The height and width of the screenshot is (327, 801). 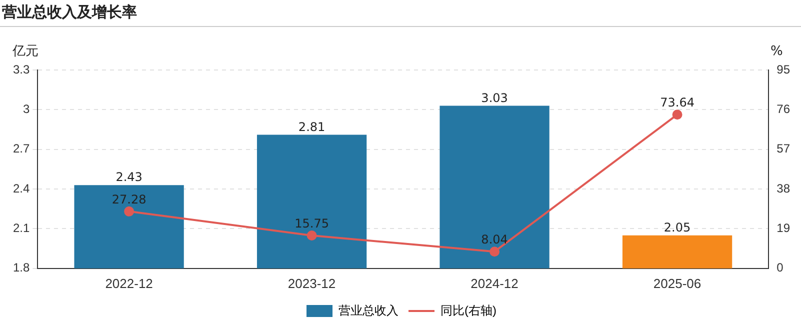 I want to click on x-tick-label: 2022-12, so click(x=129, y=283).